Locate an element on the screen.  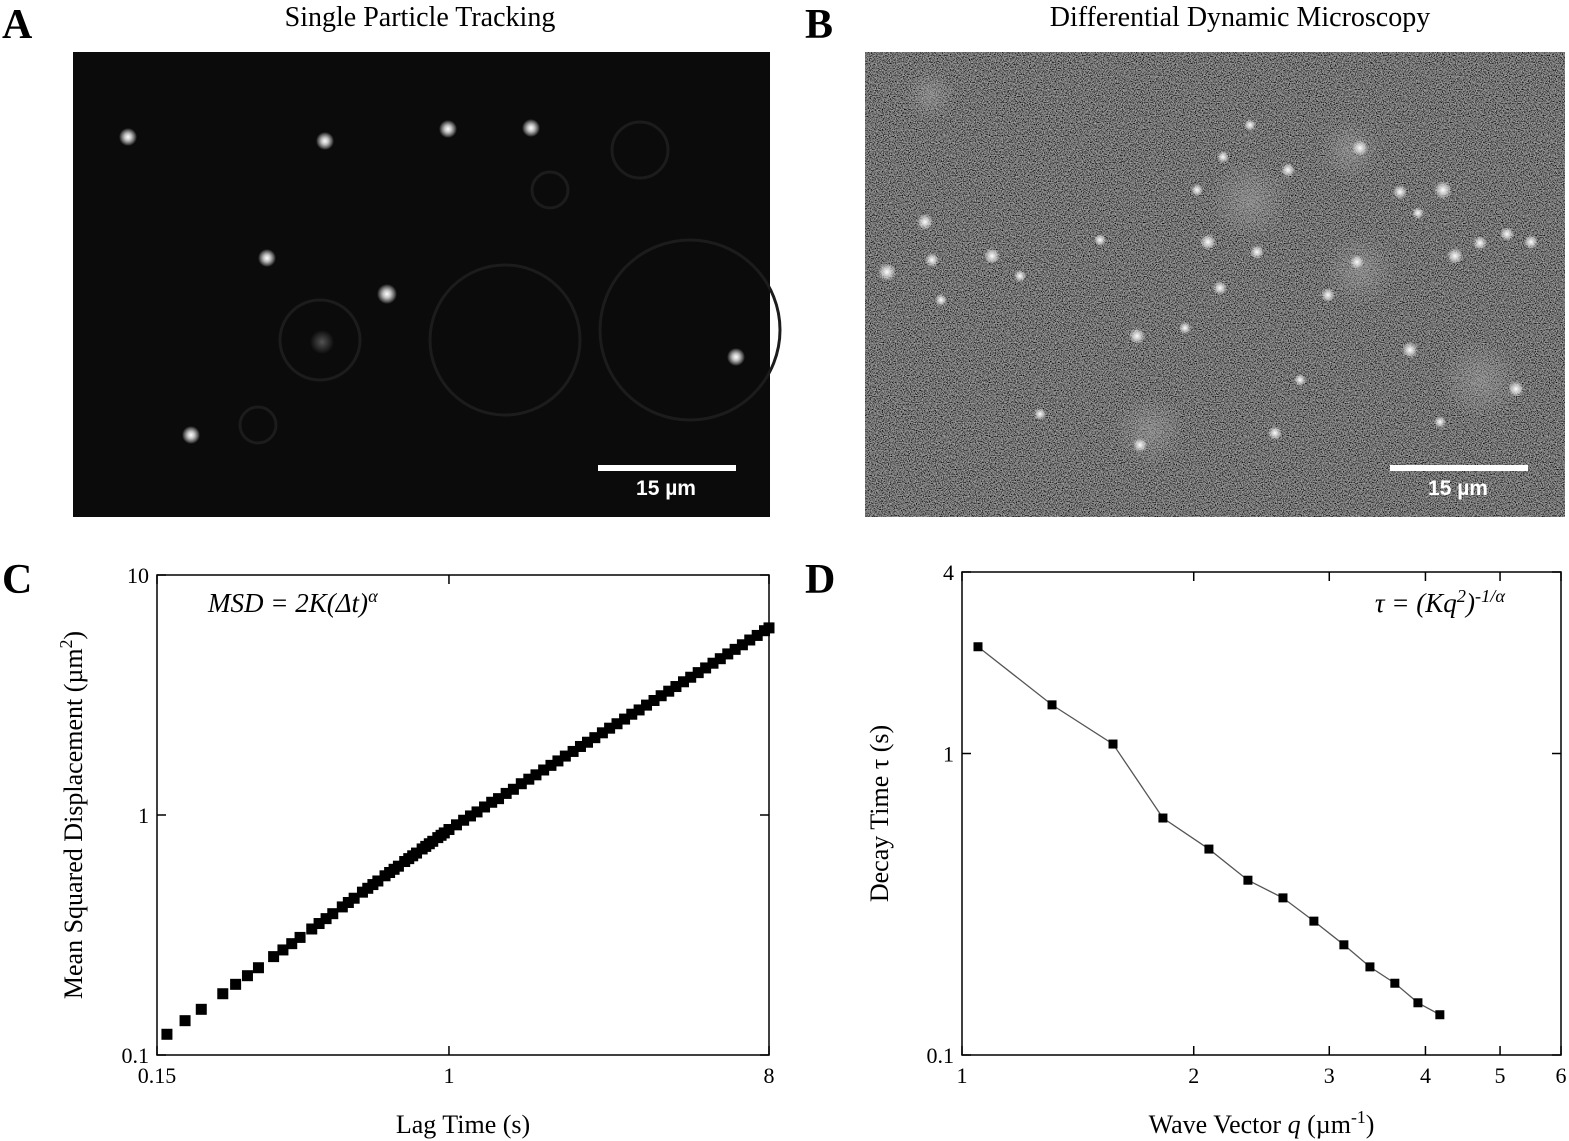
x-axis-title-part: Wave Vector is located at coordinates (1218, 1124).